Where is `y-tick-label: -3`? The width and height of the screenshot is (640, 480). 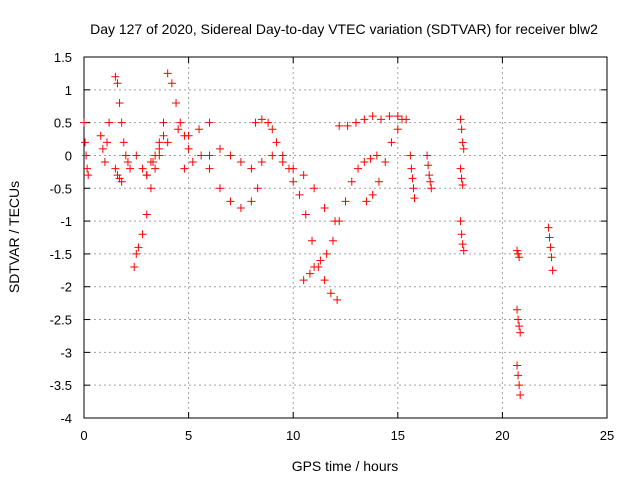
y-tick-label: -3 is located at coordinates (66, 352).